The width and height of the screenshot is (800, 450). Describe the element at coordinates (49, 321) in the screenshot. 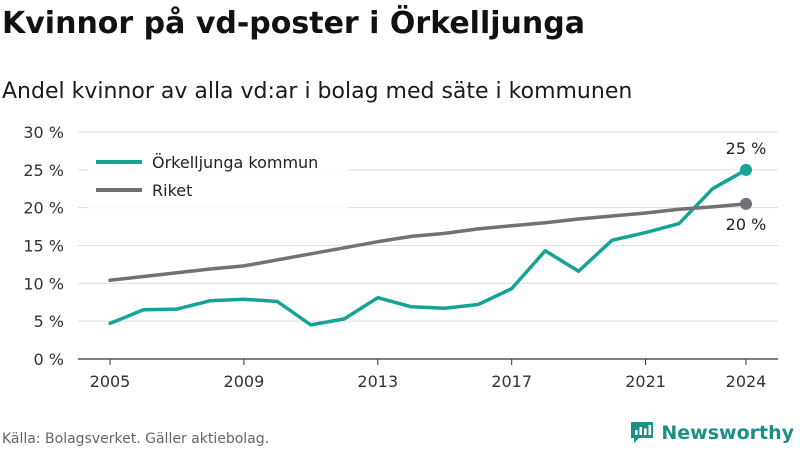

I see `y-tick-label: 5 %` at that location.